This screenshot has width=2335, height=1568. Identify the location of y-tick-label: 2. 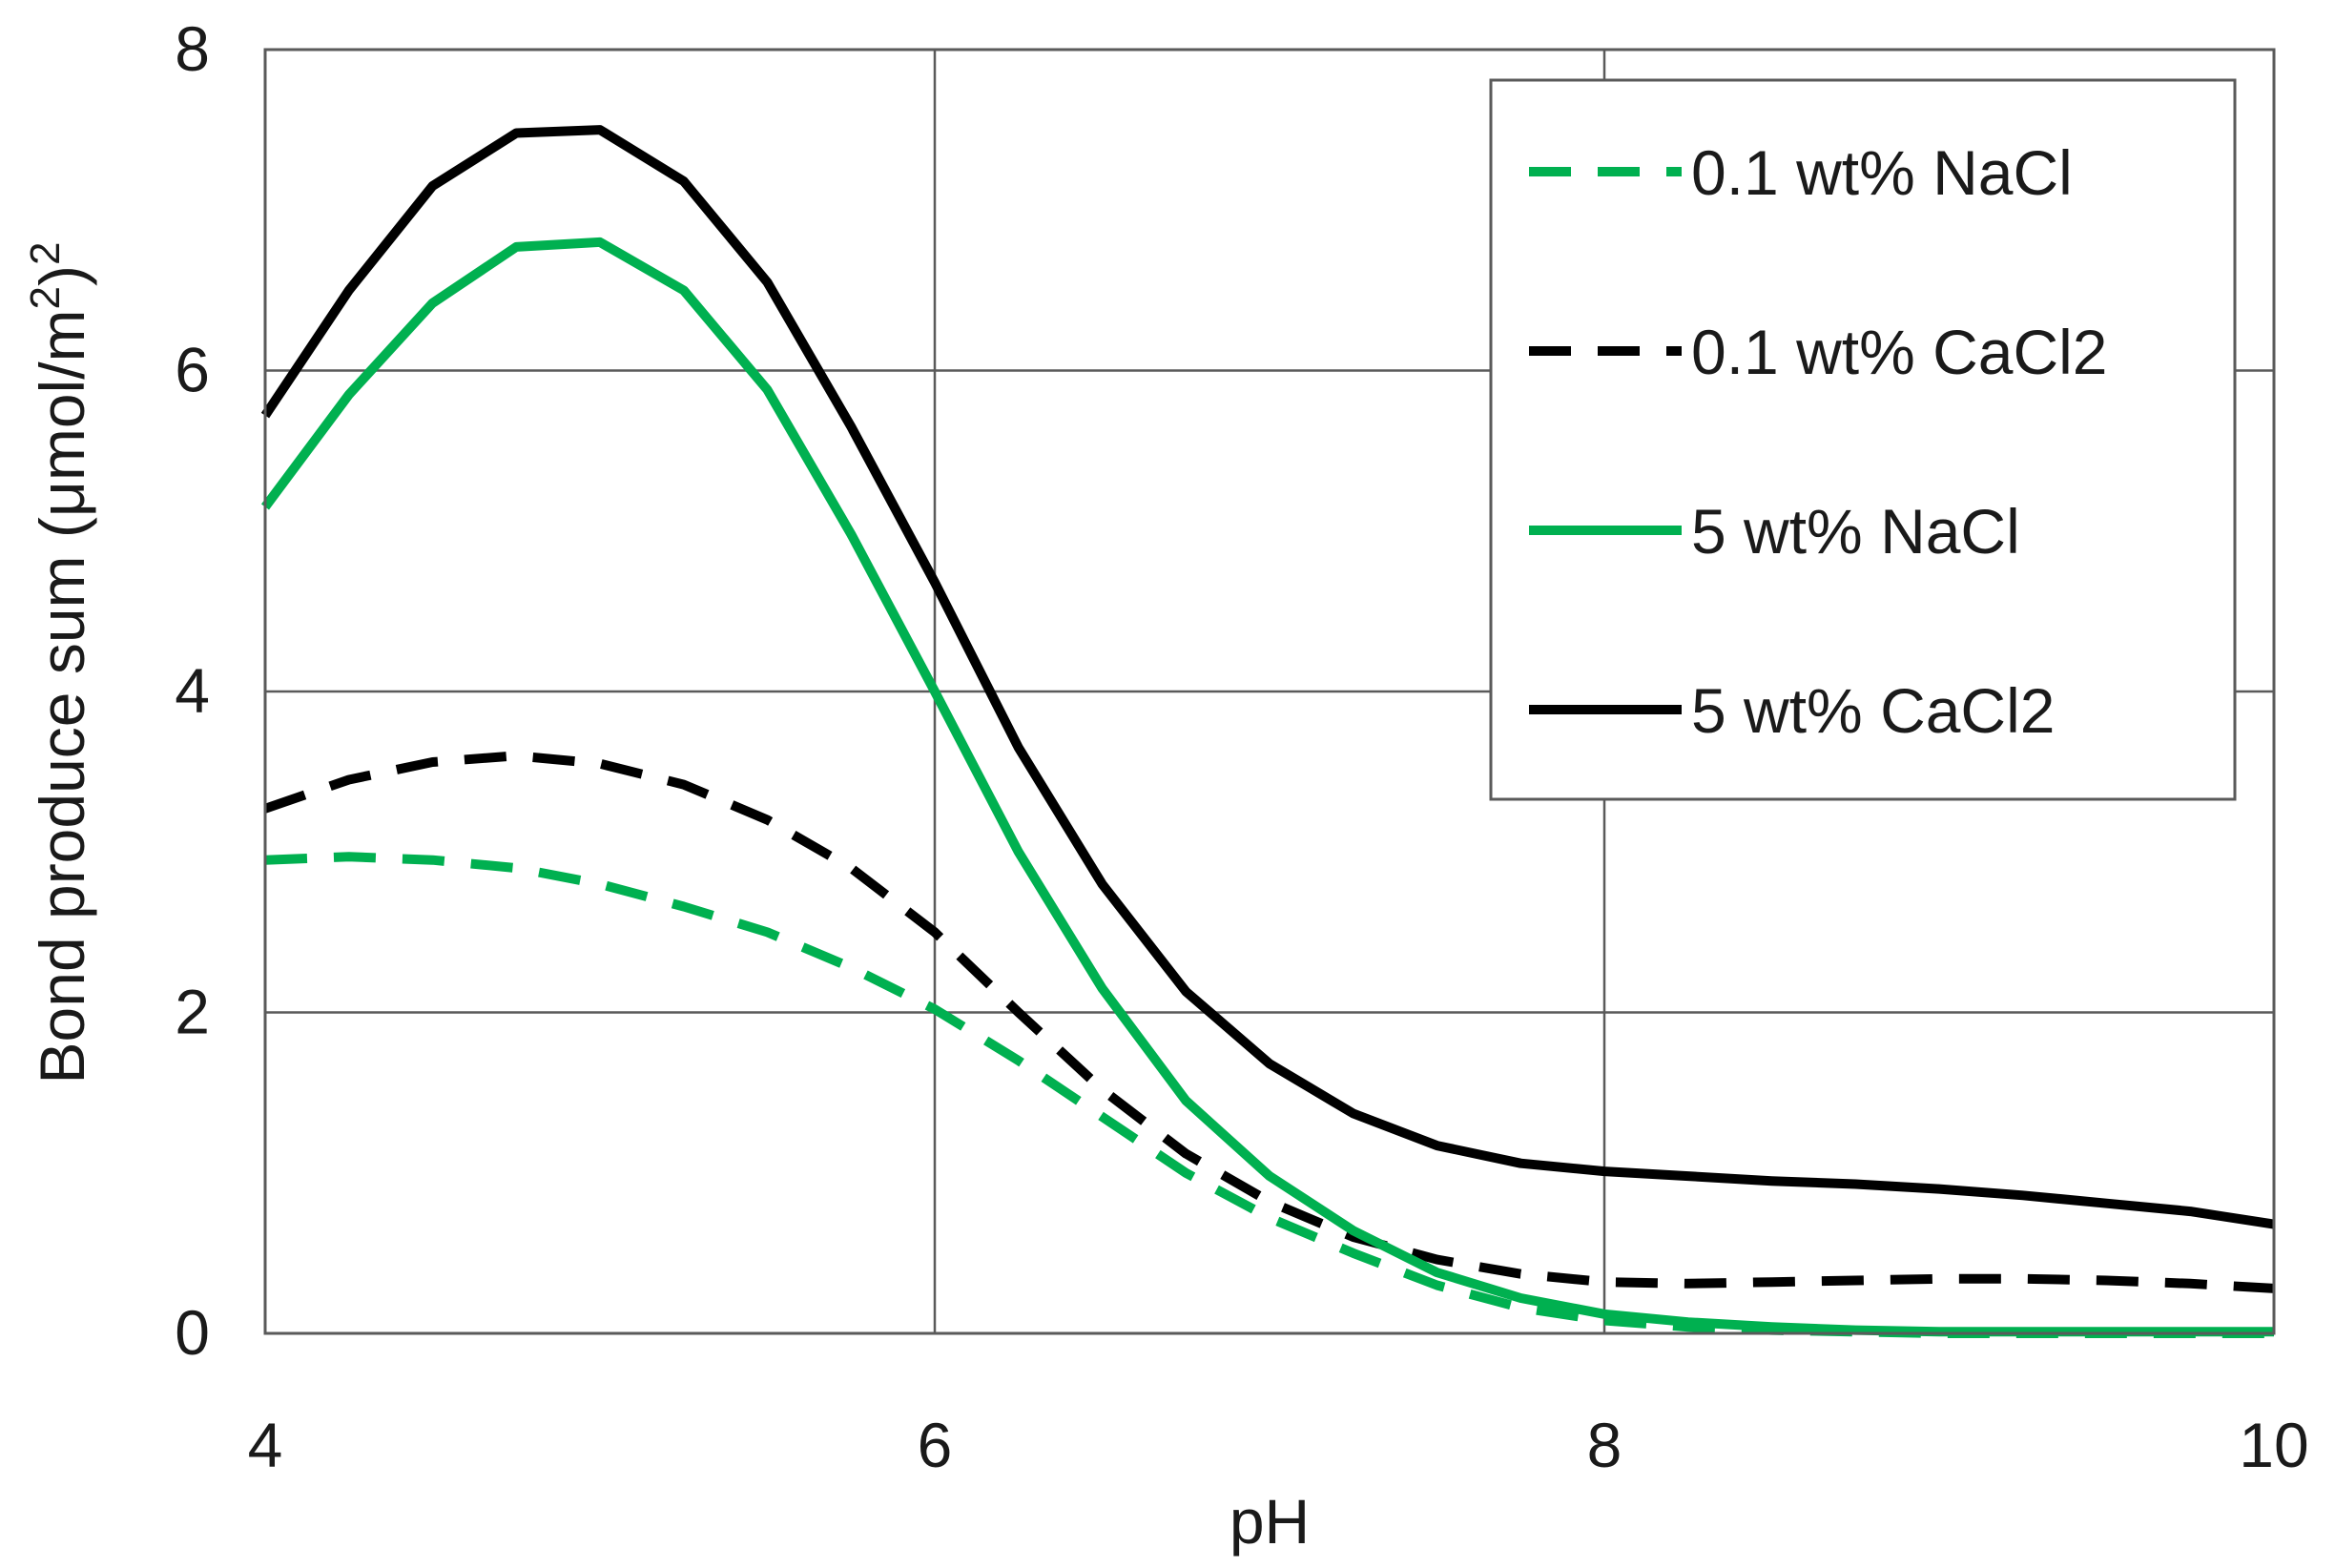
(192, 1012).